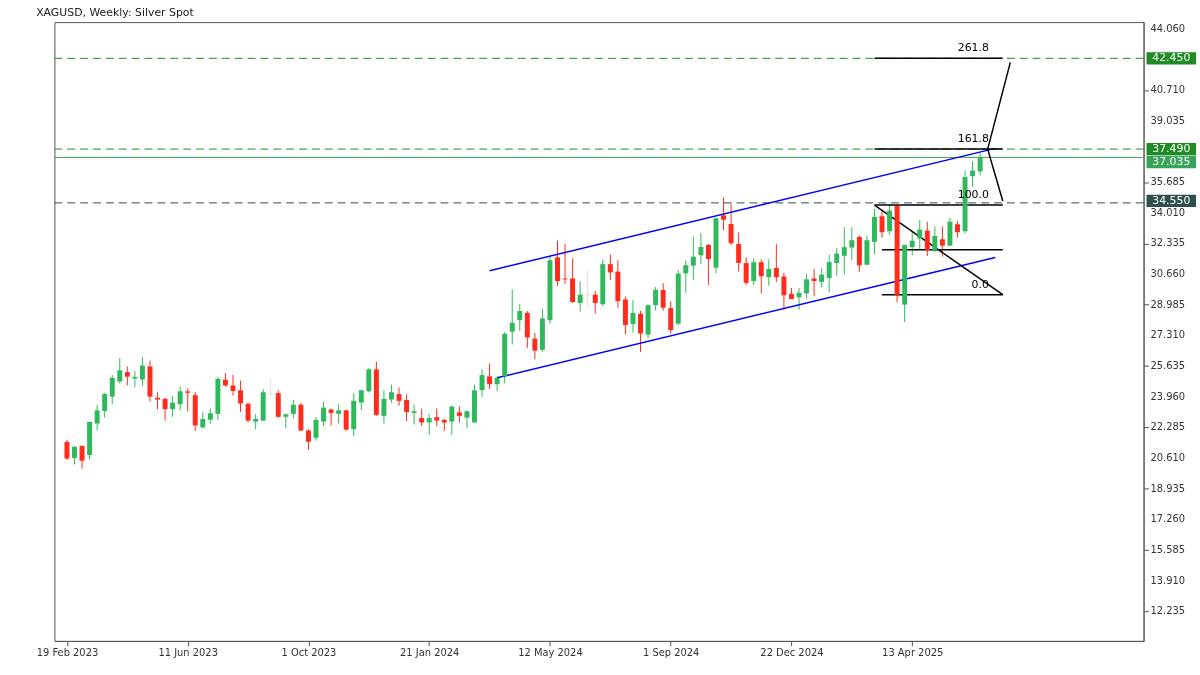 This screenshot has width=1200, height=675. What do you see at coordinates (1168, 120) in the screenshot?
I see `y-tick-label: 39.035` at bounding box center [1168, 120].